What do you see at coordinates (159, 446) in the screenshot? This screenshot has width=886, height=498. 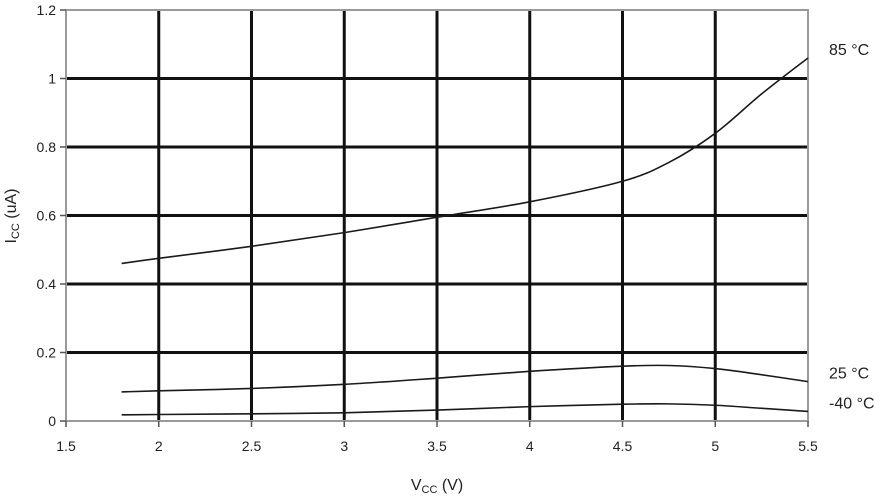 I see `x-tick-label: 2` at bounding box center [159, 446].